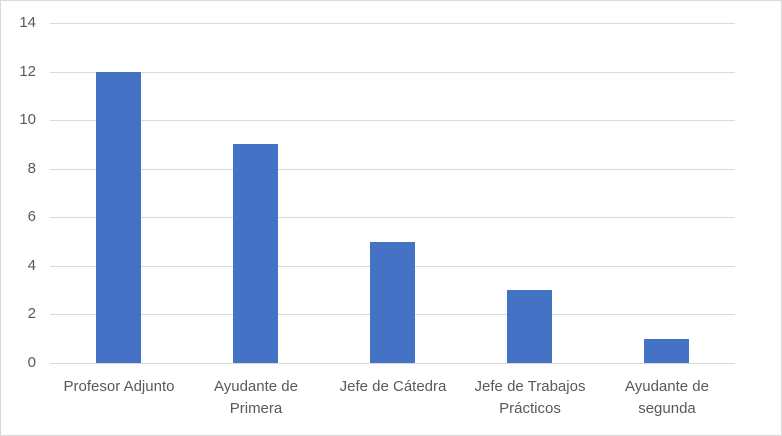  What do you see at coordinates (667, 408) in the screenshot?
I see `x-tick-label-line: segunda` at bounding box center [667, 408].